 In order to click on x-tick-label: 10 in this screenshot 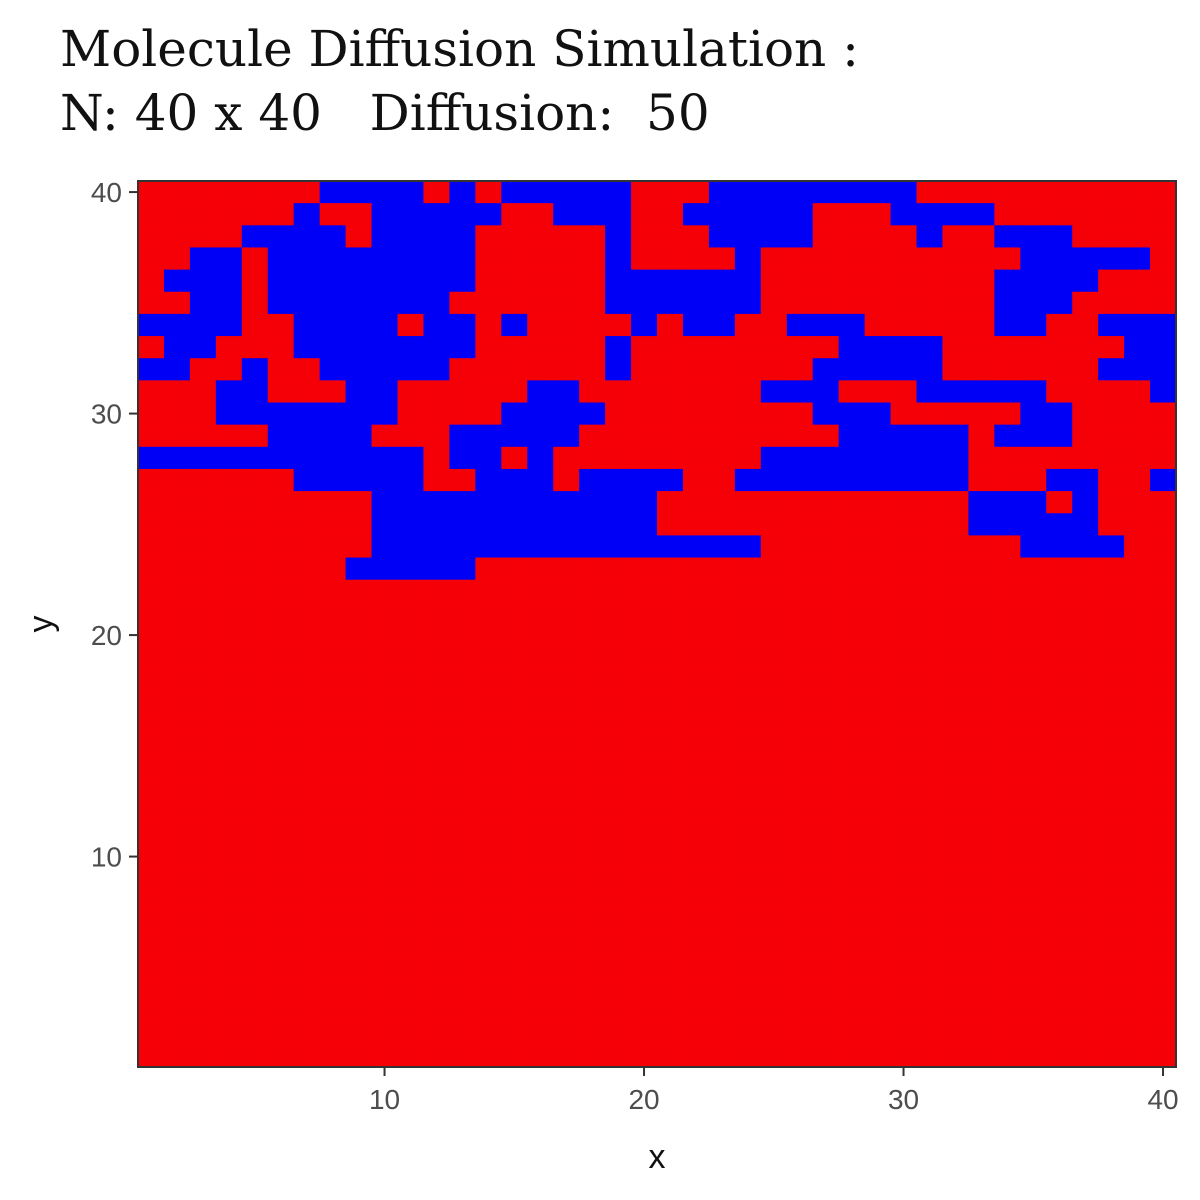, I will do `click(384, 1099)`.